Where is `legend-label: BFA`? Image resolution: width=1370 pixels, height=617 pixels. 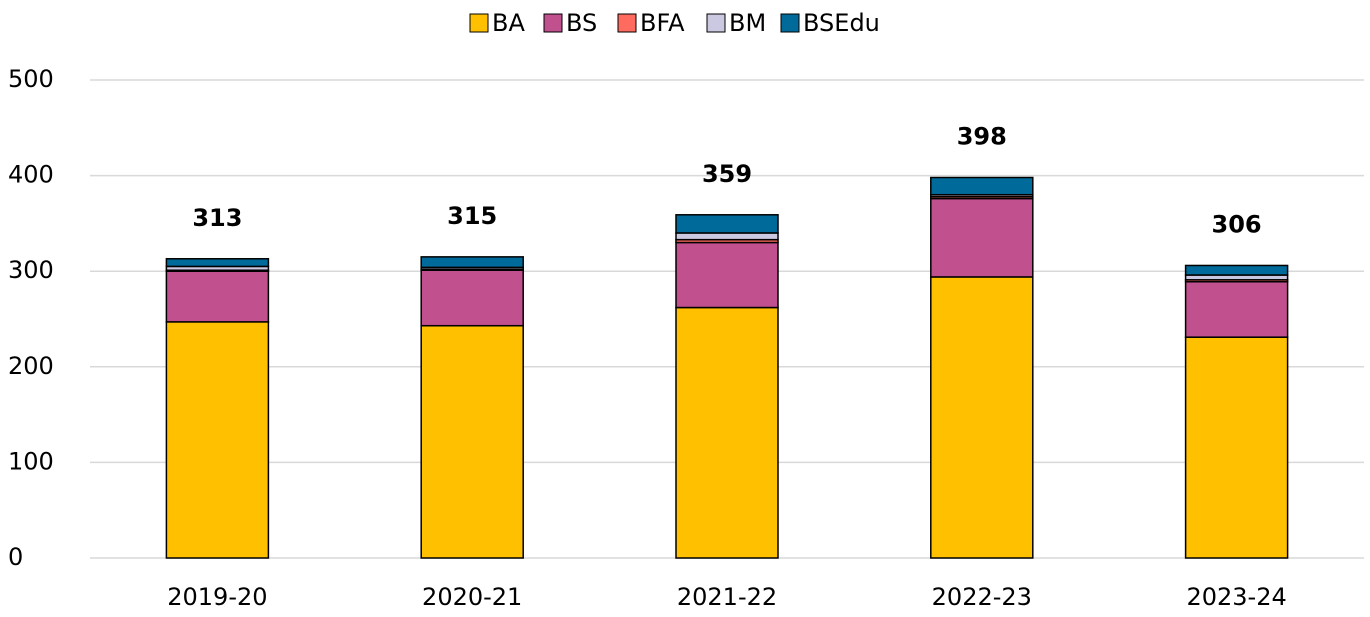 legend-label: BFA is located at coordinates (662, 23).